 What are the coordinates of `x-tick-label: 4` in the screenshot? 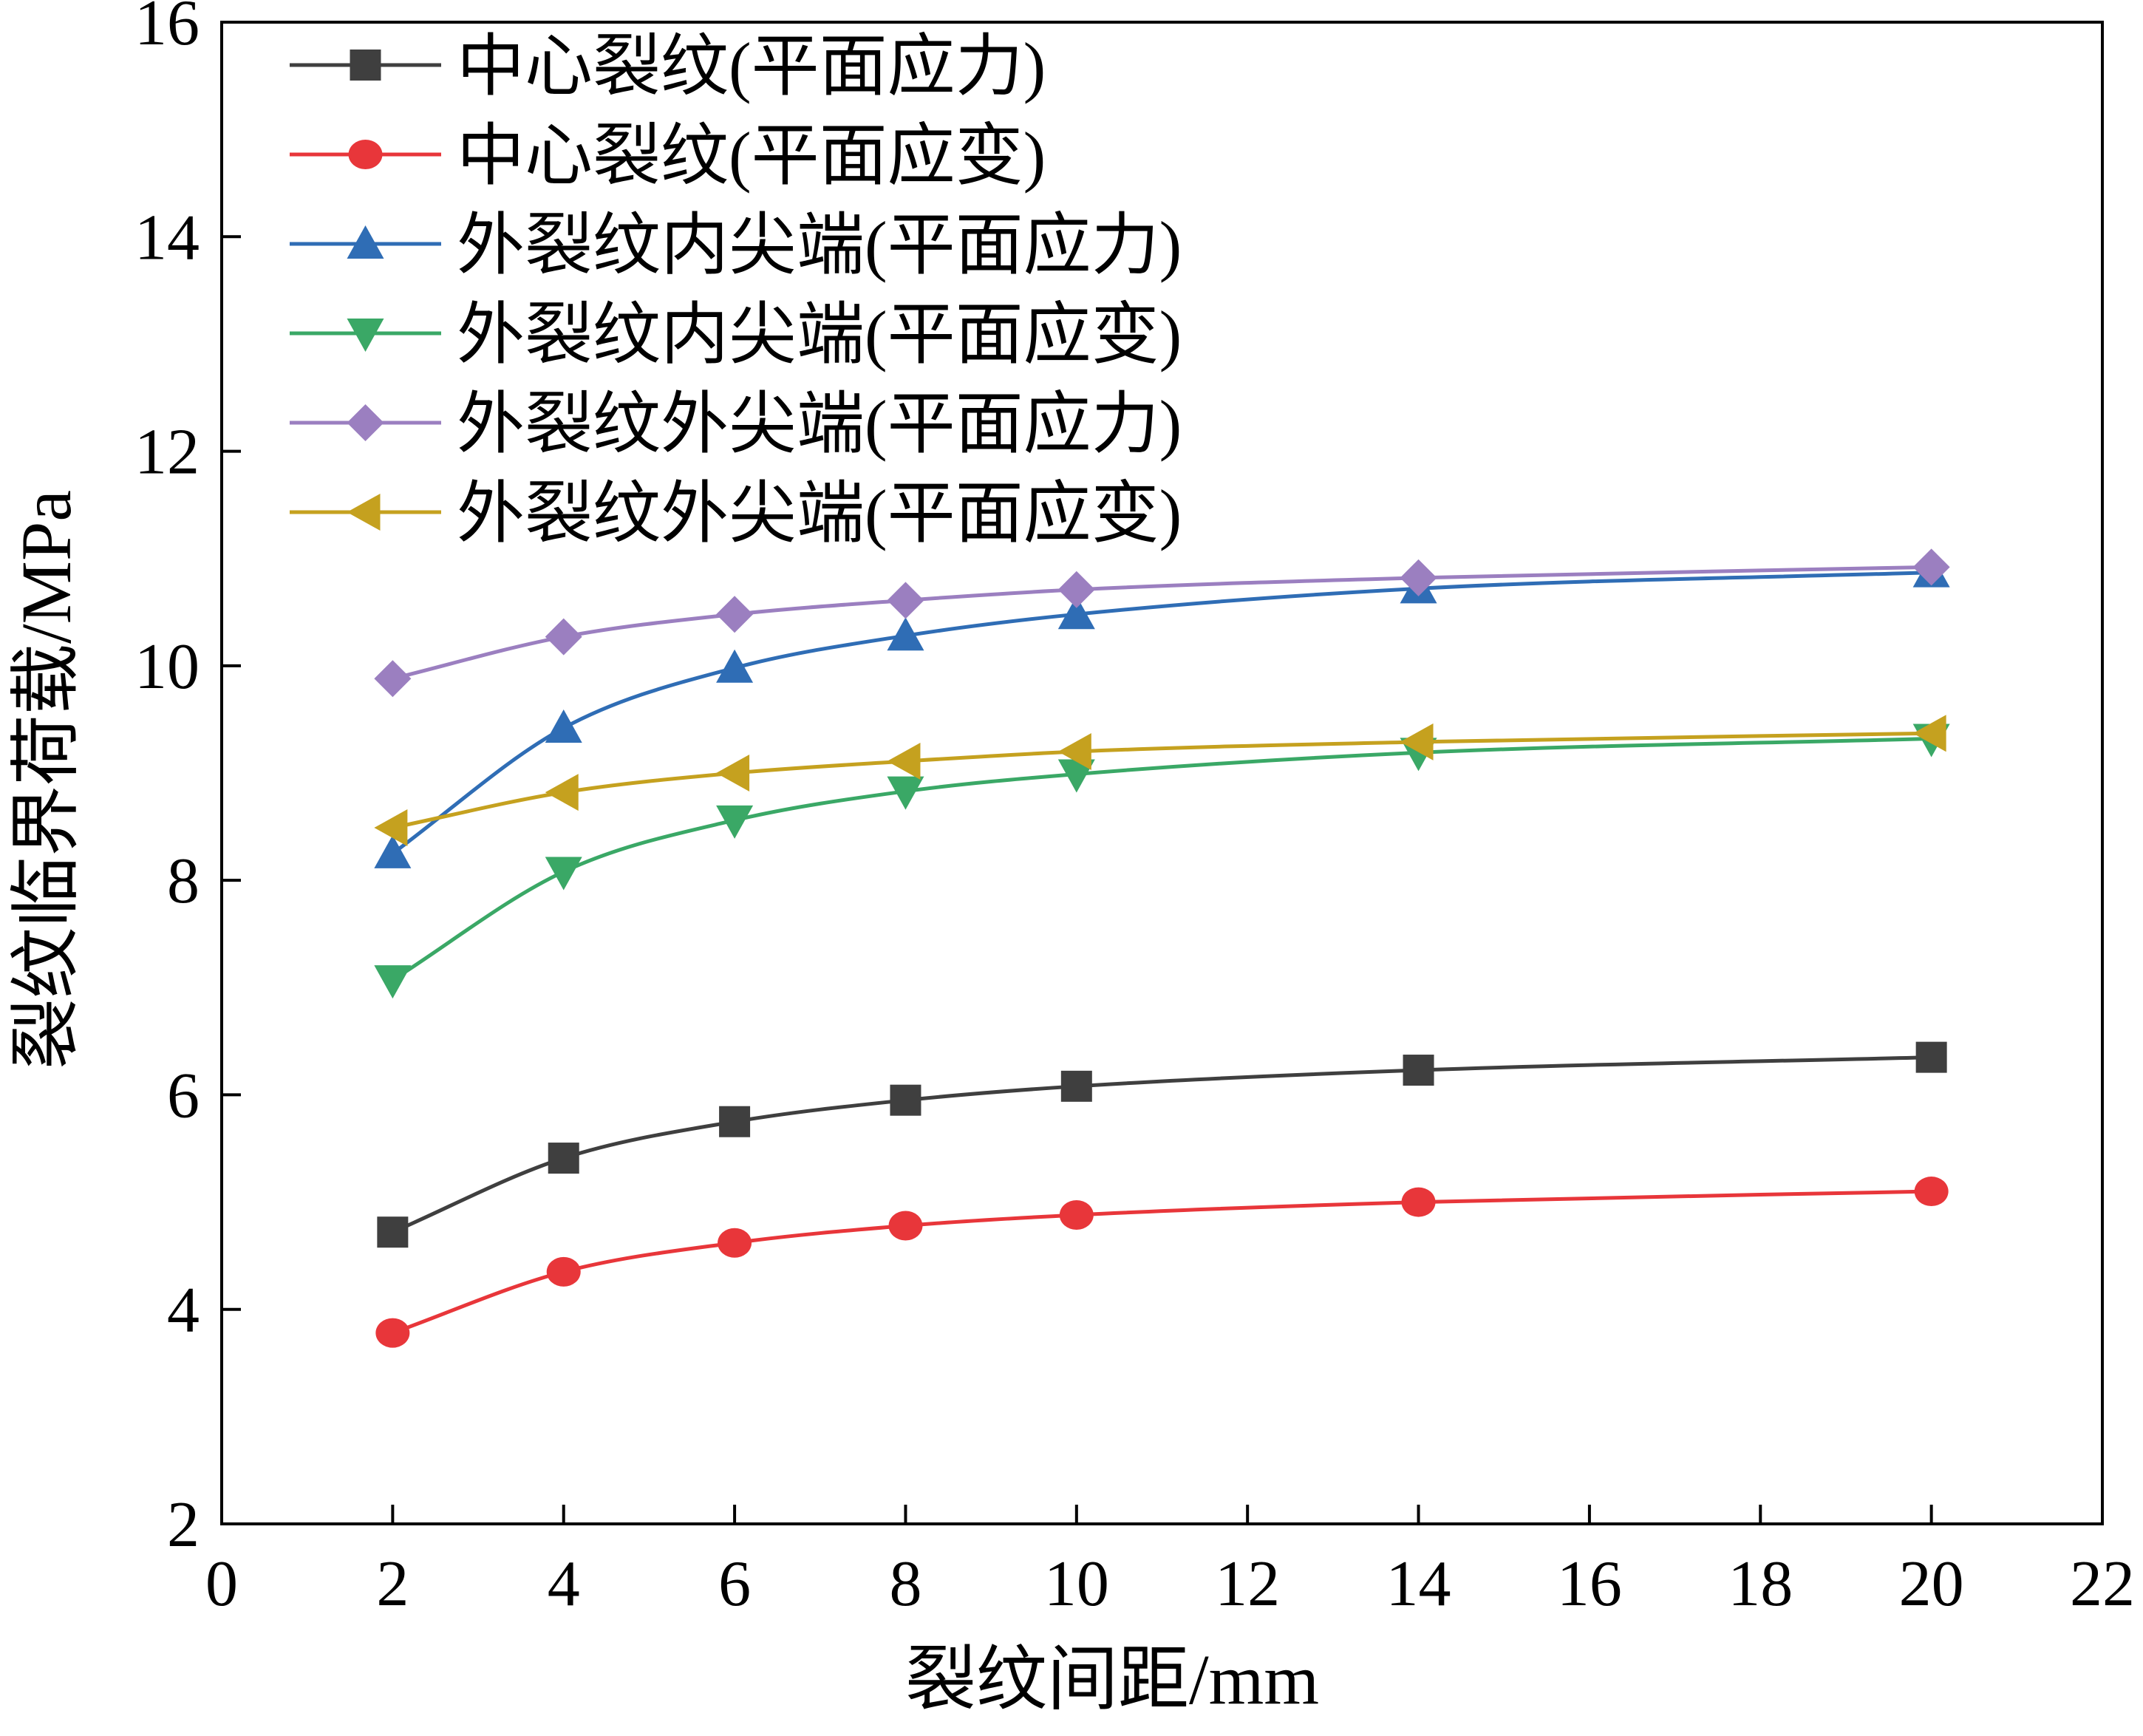 It's located at (564, 1584).